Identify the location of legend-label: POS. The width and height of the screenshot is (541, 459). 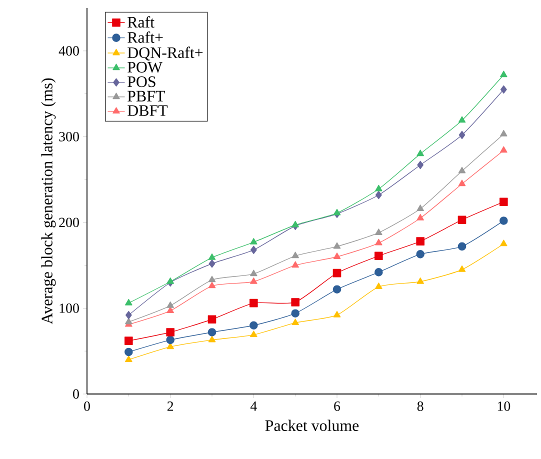
(142, 82).